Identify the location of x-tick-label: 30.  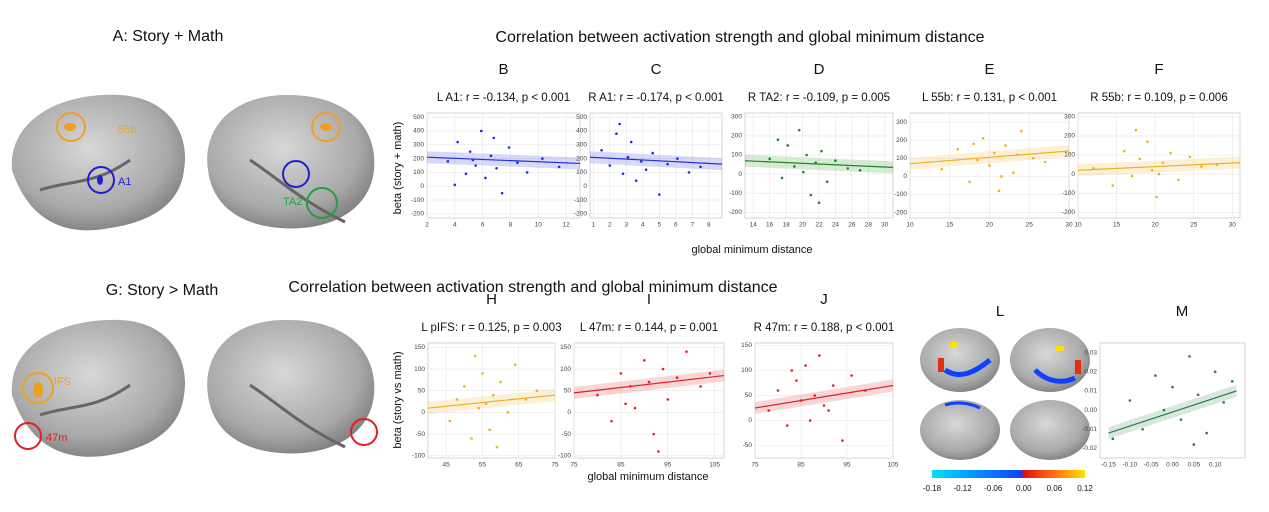
(1233, 225).